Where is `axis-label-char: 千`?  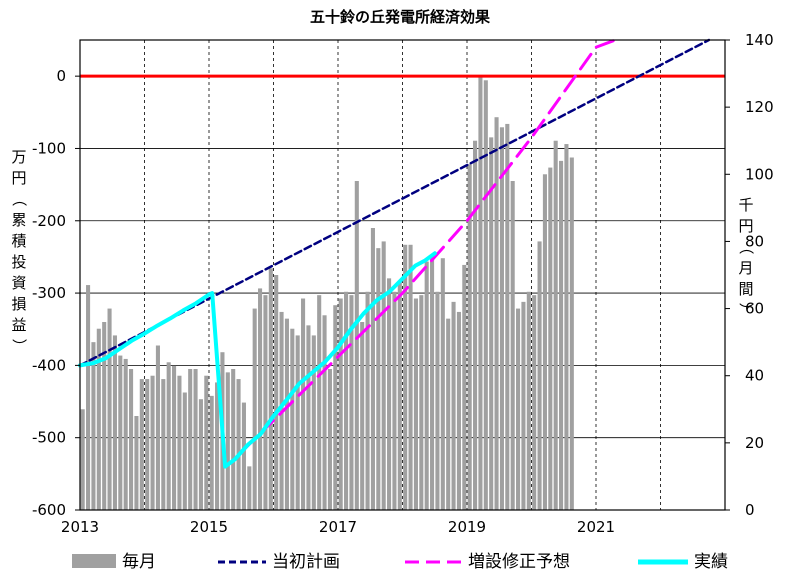
axis-label-char: 千 is located at coordinates (745, 205).